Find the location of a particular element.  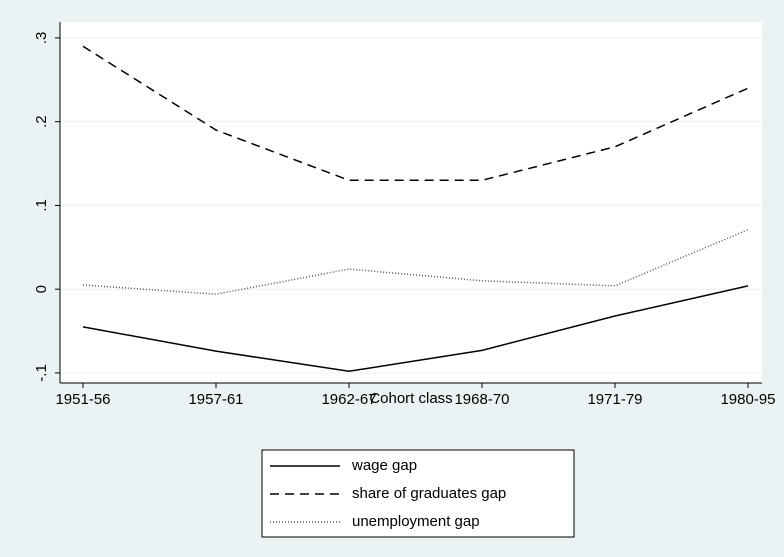

legend-label: unemployment gap is located at coordinates (416, 521).